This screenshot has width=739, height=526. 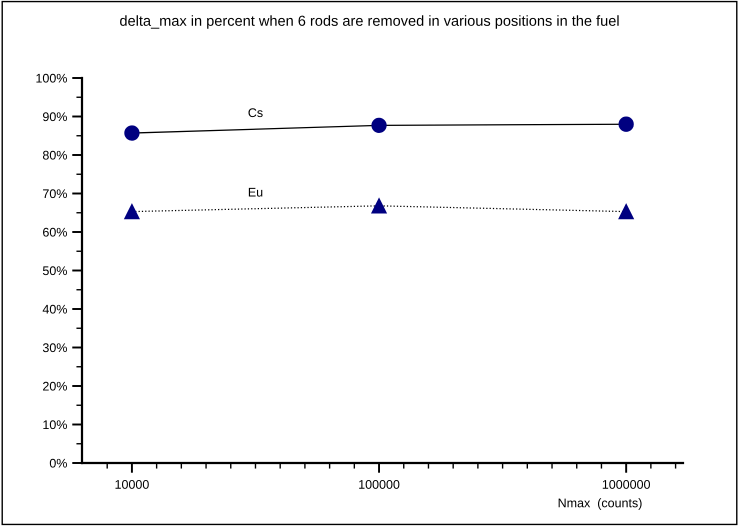 What do you see at coordinates (255, 192) in the screenshot?
I see `series-label: Eu` at bounding box center [255, 192].